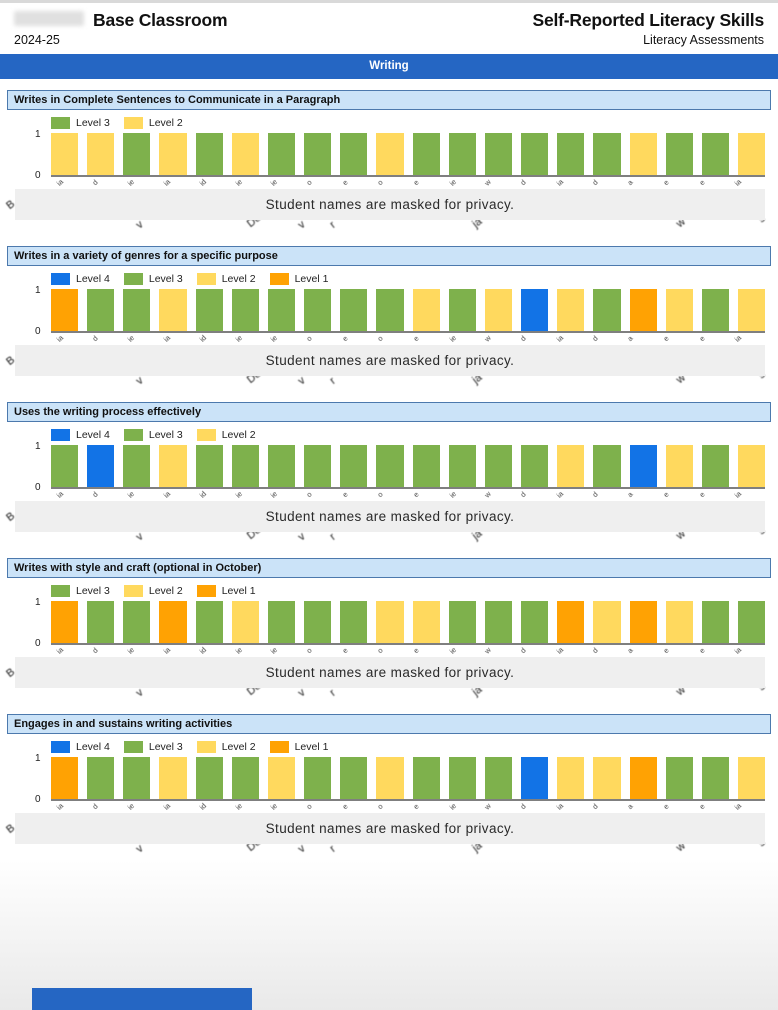 The width and height of the screenshot is (778, 1010). I want to click on chart-plot: 1 0, so click(400, 311).